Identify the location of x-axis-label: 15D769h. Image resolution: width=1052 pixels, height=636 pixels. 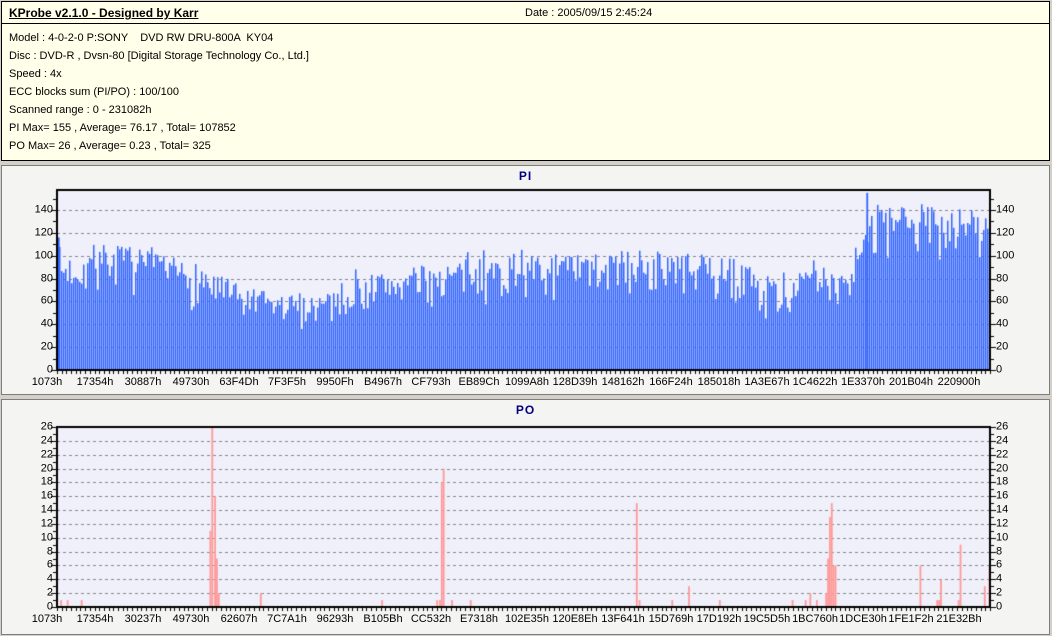
(671, 619).